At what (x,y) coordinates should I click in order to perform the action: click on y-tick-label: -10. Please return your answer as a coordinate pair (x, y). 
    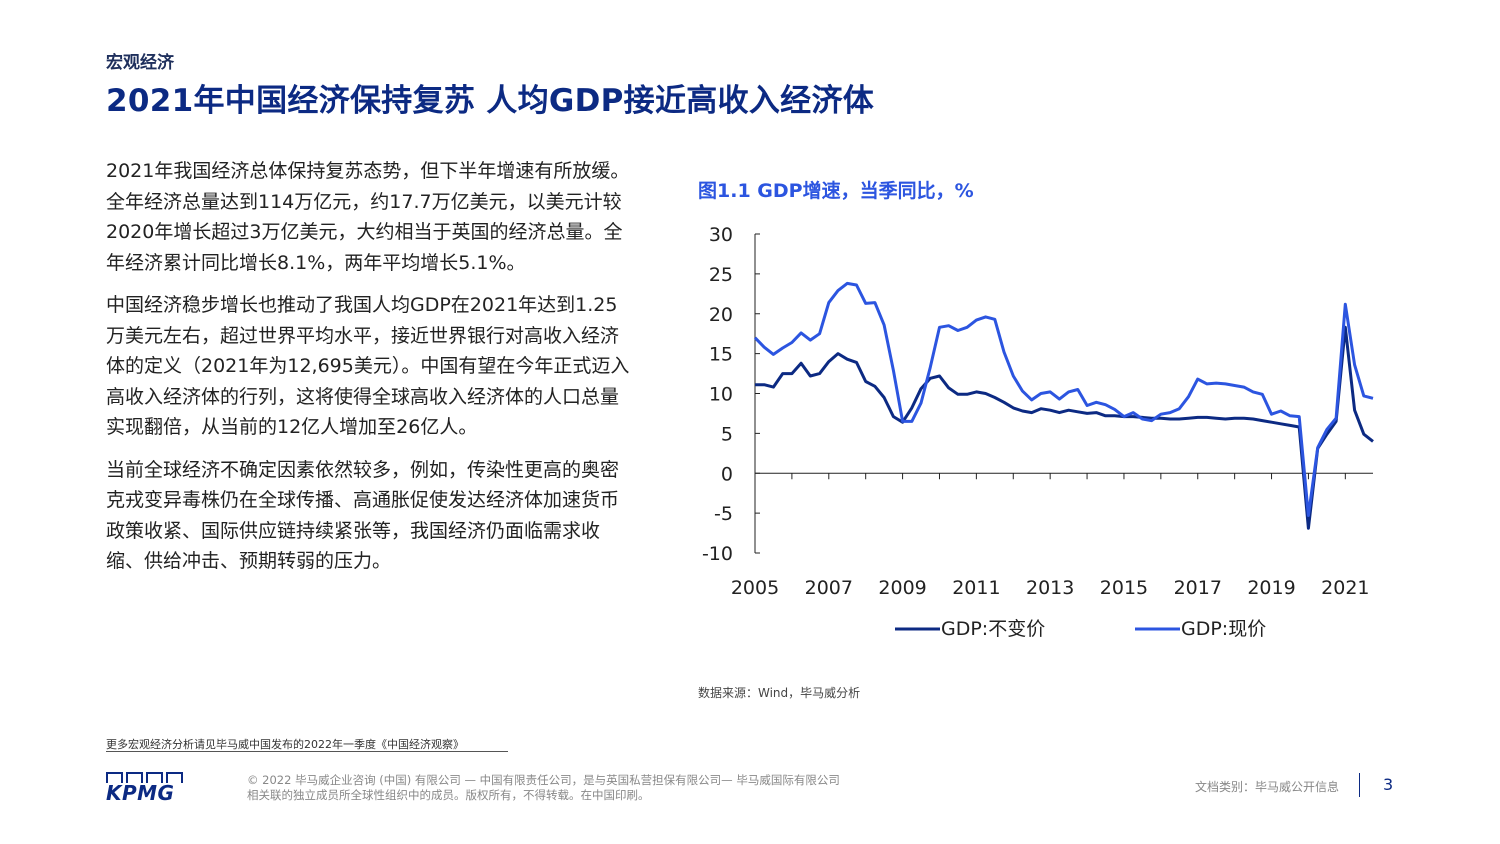
    Looking at the image, I should click on (717, 554).